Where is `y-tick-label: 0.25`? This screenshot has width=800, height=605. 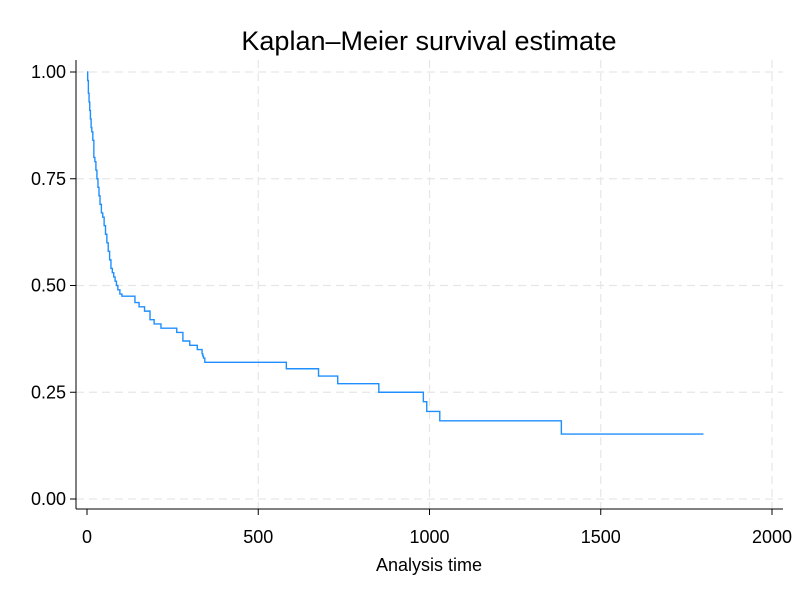 y-tick-label: 0.25 is located at coordinates (48, 392).